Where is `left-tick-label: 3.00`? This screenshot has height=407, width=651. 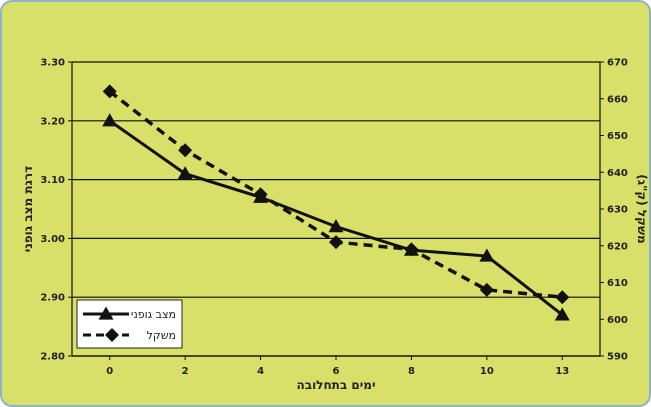
left-tick-label: 3.00 is located at coordinates (52, 239).